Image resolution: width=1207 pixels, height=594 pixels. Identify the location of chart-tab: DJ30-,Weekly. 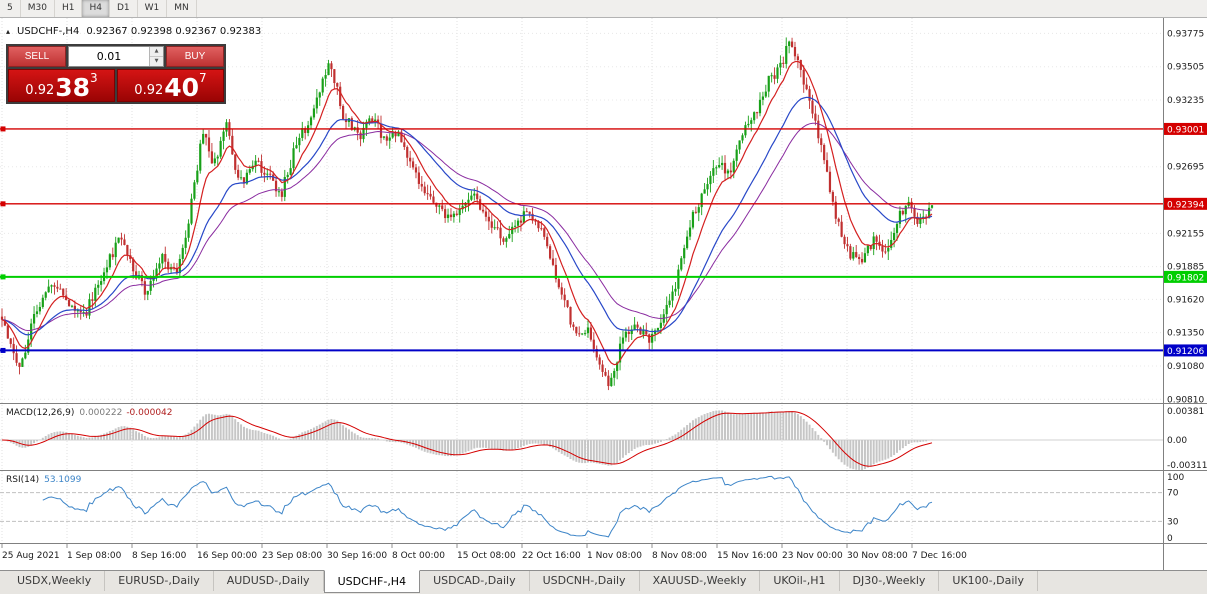
(890, 581).